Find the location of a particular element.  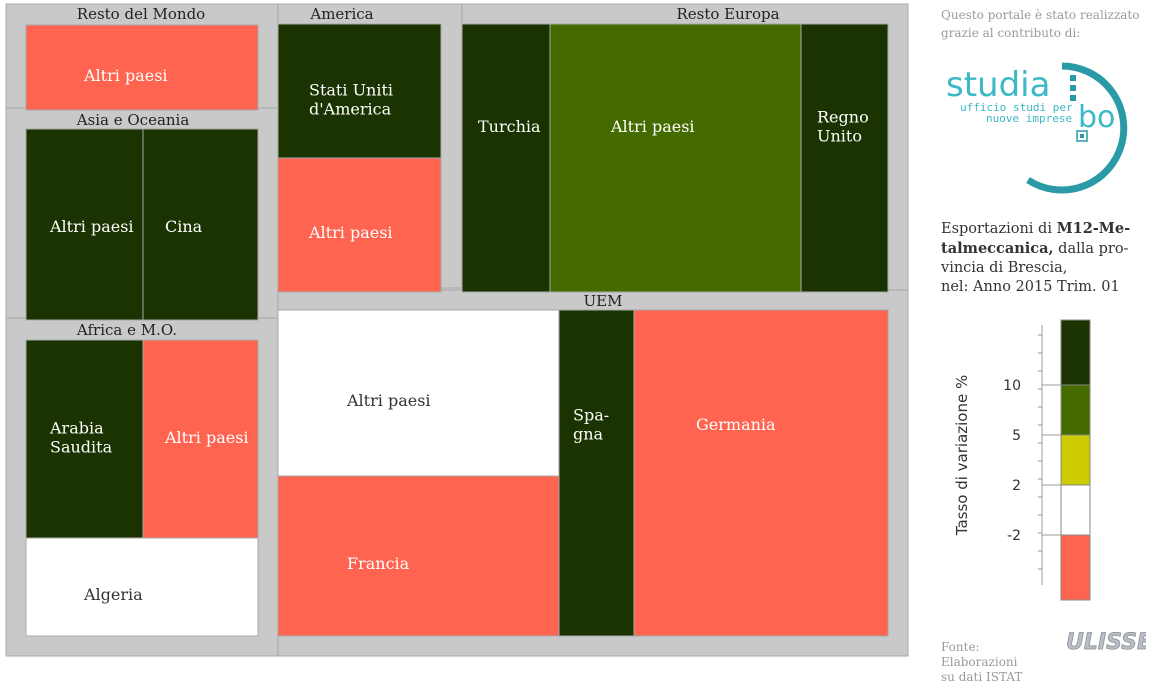

tile-africa-e-m-o-arabia-saudita-label: Arabia Saudita is located at coordinates (81, 438).